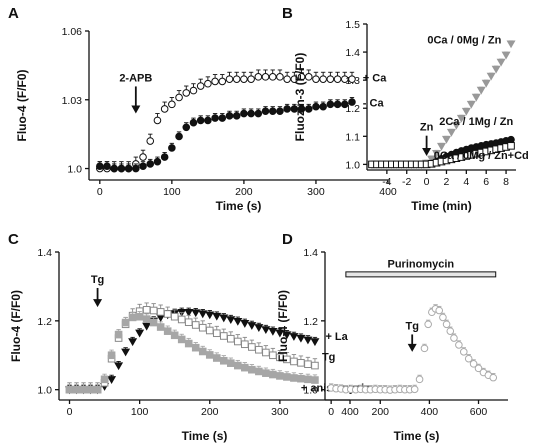 The image size is (550, 448). I want to click on panel-letter: D, so click(287, 239).